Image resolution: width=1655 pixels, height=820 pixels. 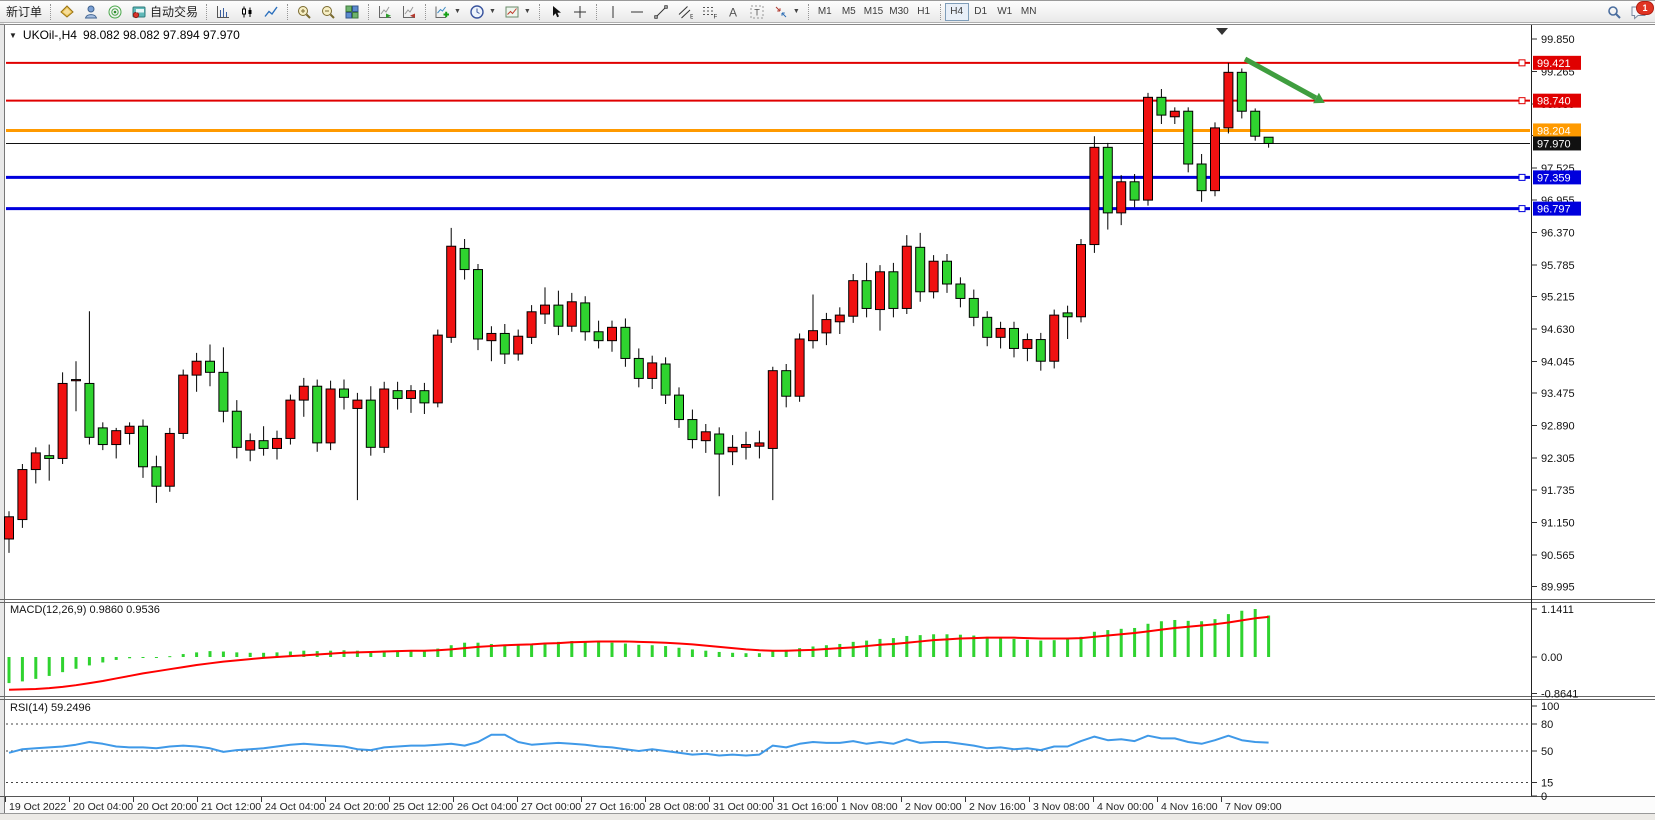 I want to click on auto-trading-button: 自动交易, so click(x=164, y=12).